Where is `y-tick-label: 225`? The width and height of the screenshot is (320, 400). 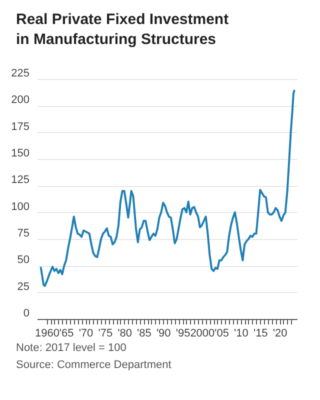 y-tick-label: 225 is located at coordinates (20, 74).